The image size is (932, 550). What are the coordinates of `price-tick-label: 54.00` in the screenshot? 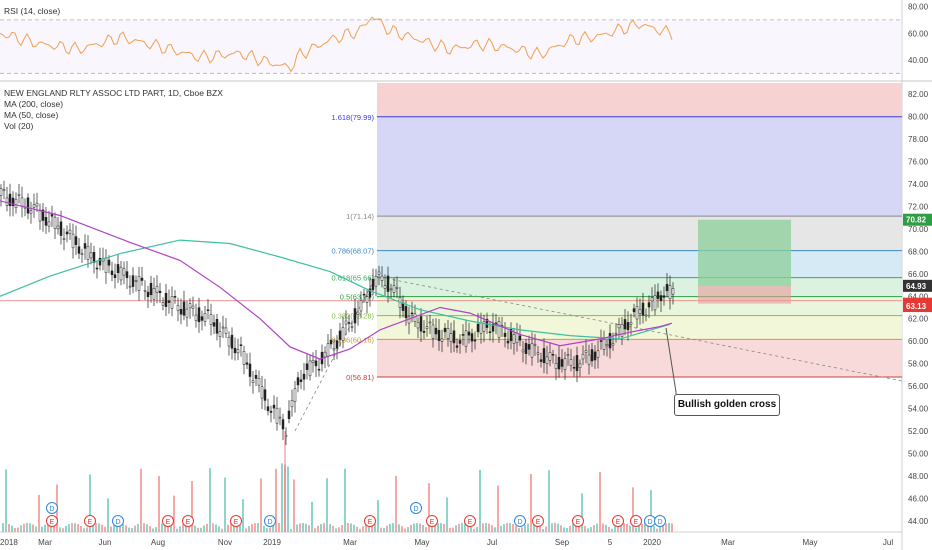 It's located at (918, 409).